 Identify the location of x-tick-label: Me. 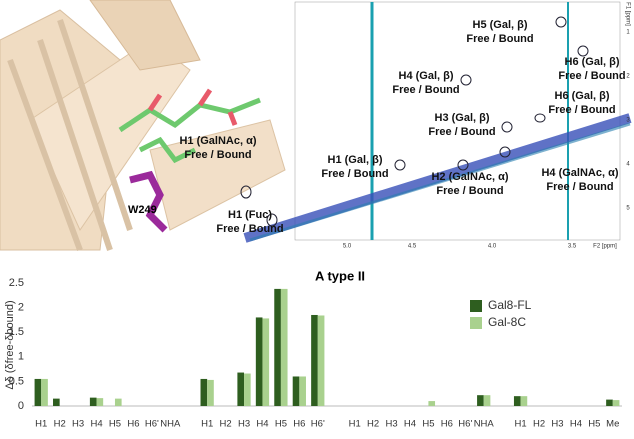
(612, 424).